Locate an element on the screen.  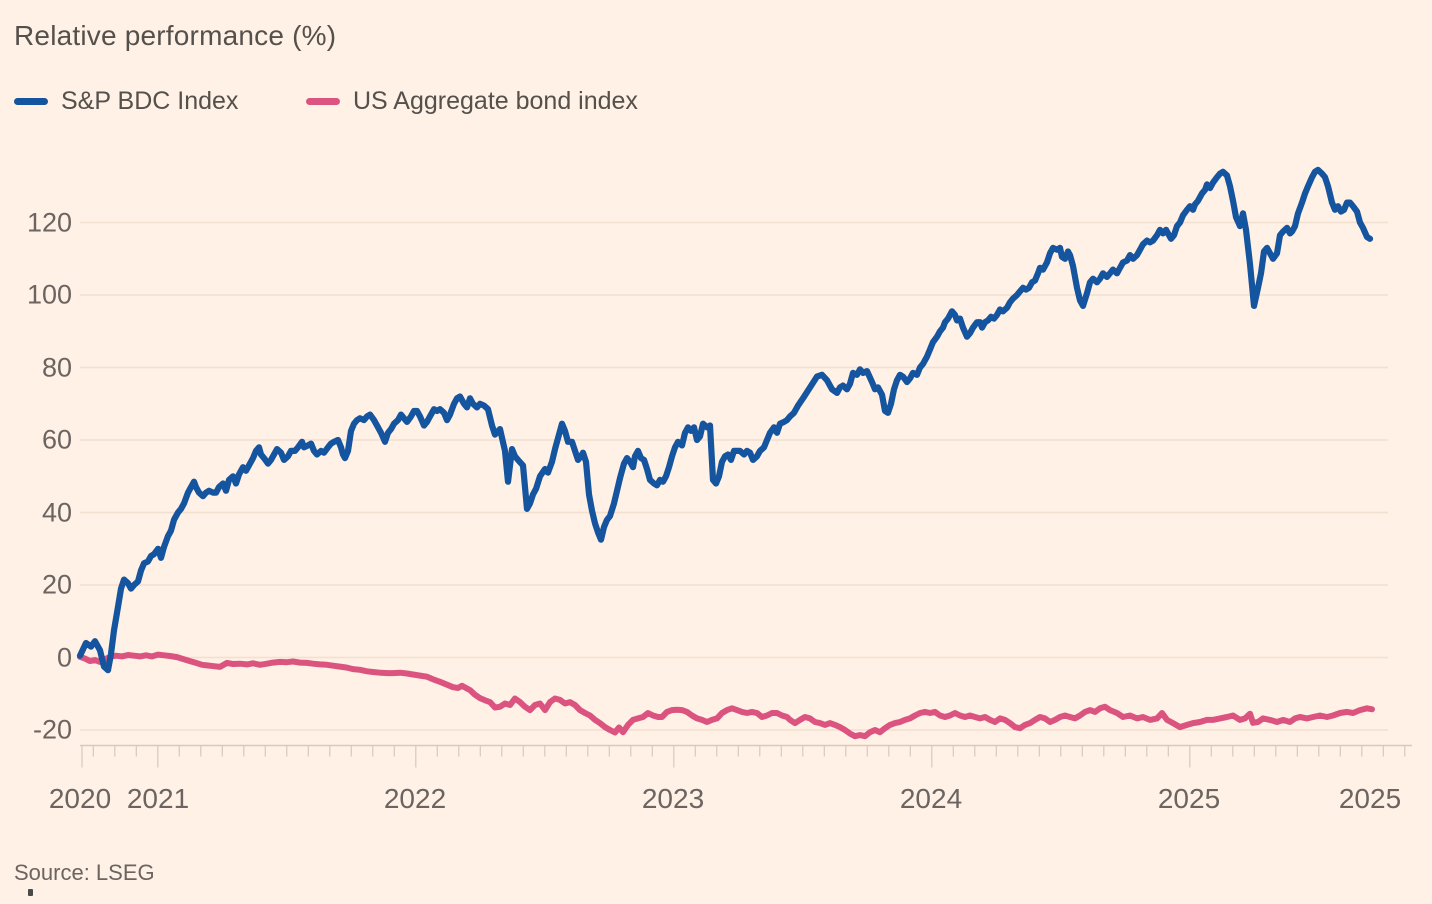
y-tick-label-0: 0 is located at coordinates (64, 657).